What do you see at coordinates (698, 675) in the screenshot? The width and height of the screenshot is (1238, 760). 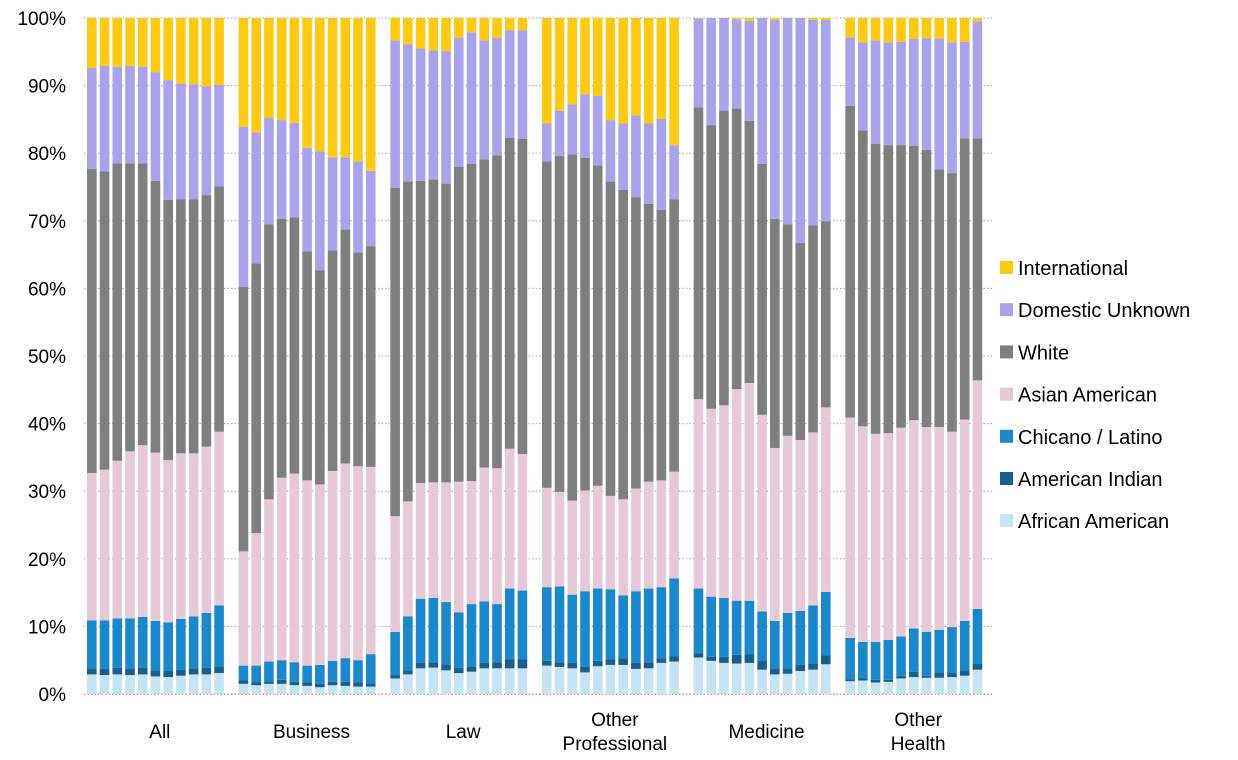 I see `bar-medicine-1-african-american` at bounding box center [698, 675].